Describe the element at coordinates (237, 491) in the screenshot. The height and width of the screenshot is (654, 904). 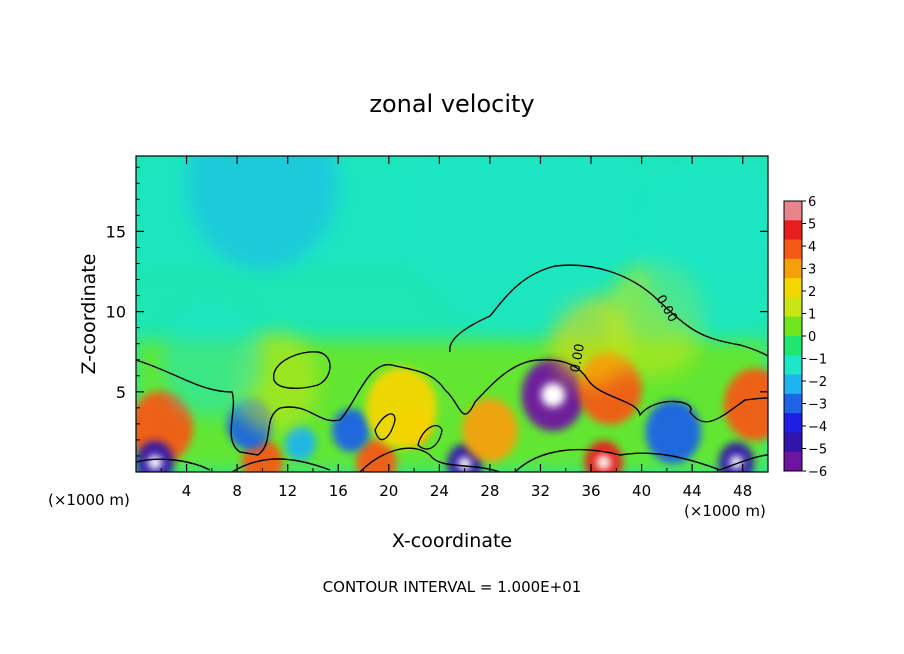
I see `x-tick-label: 8` at that location.